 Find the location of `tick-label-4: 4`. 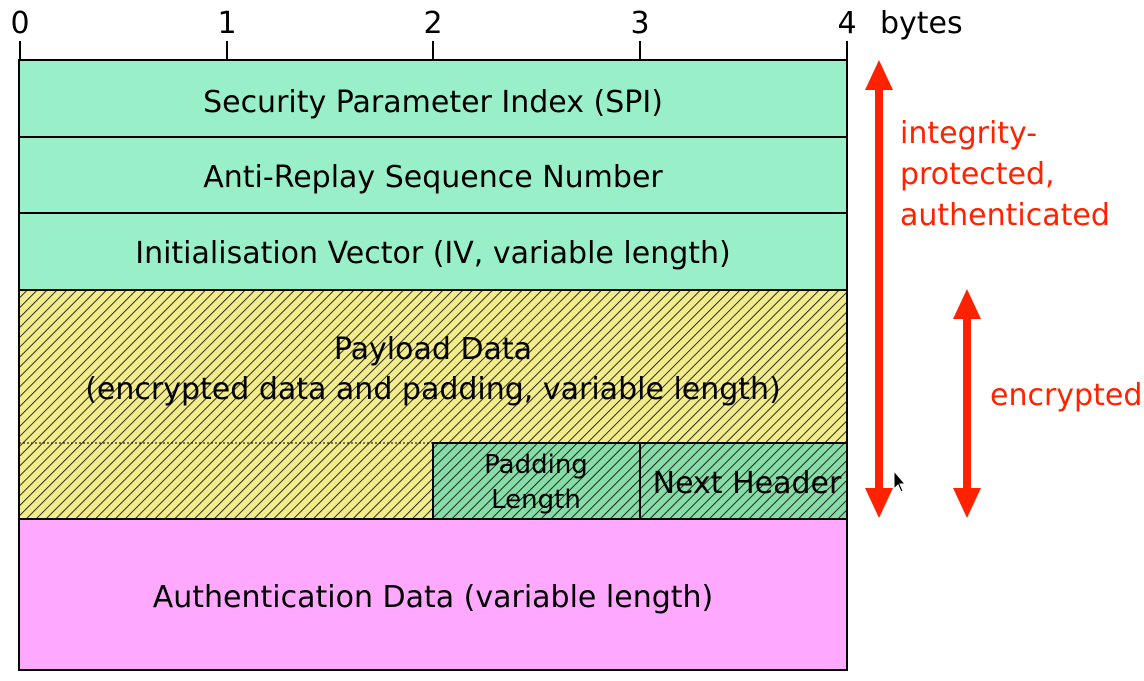

tick-label-4: 4 is located at coordinates (846, 23).